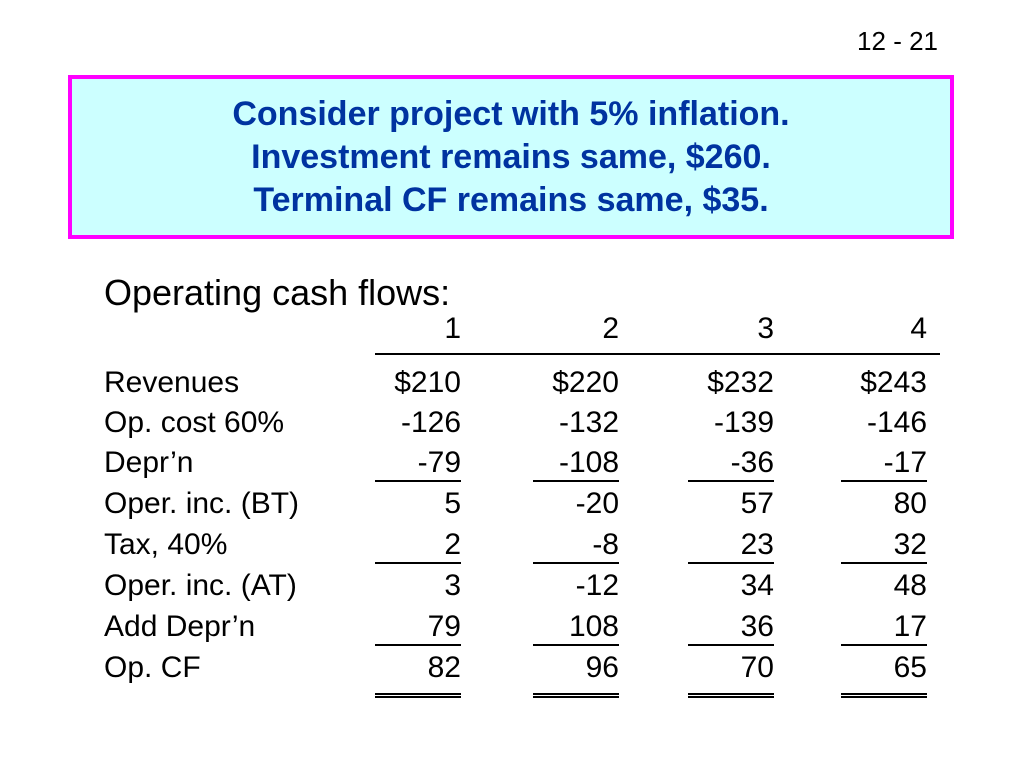  What do you see at coordinates (576, 464) in the screenshot?
I see `table-cell: -108` at bounding box center [576, 464].